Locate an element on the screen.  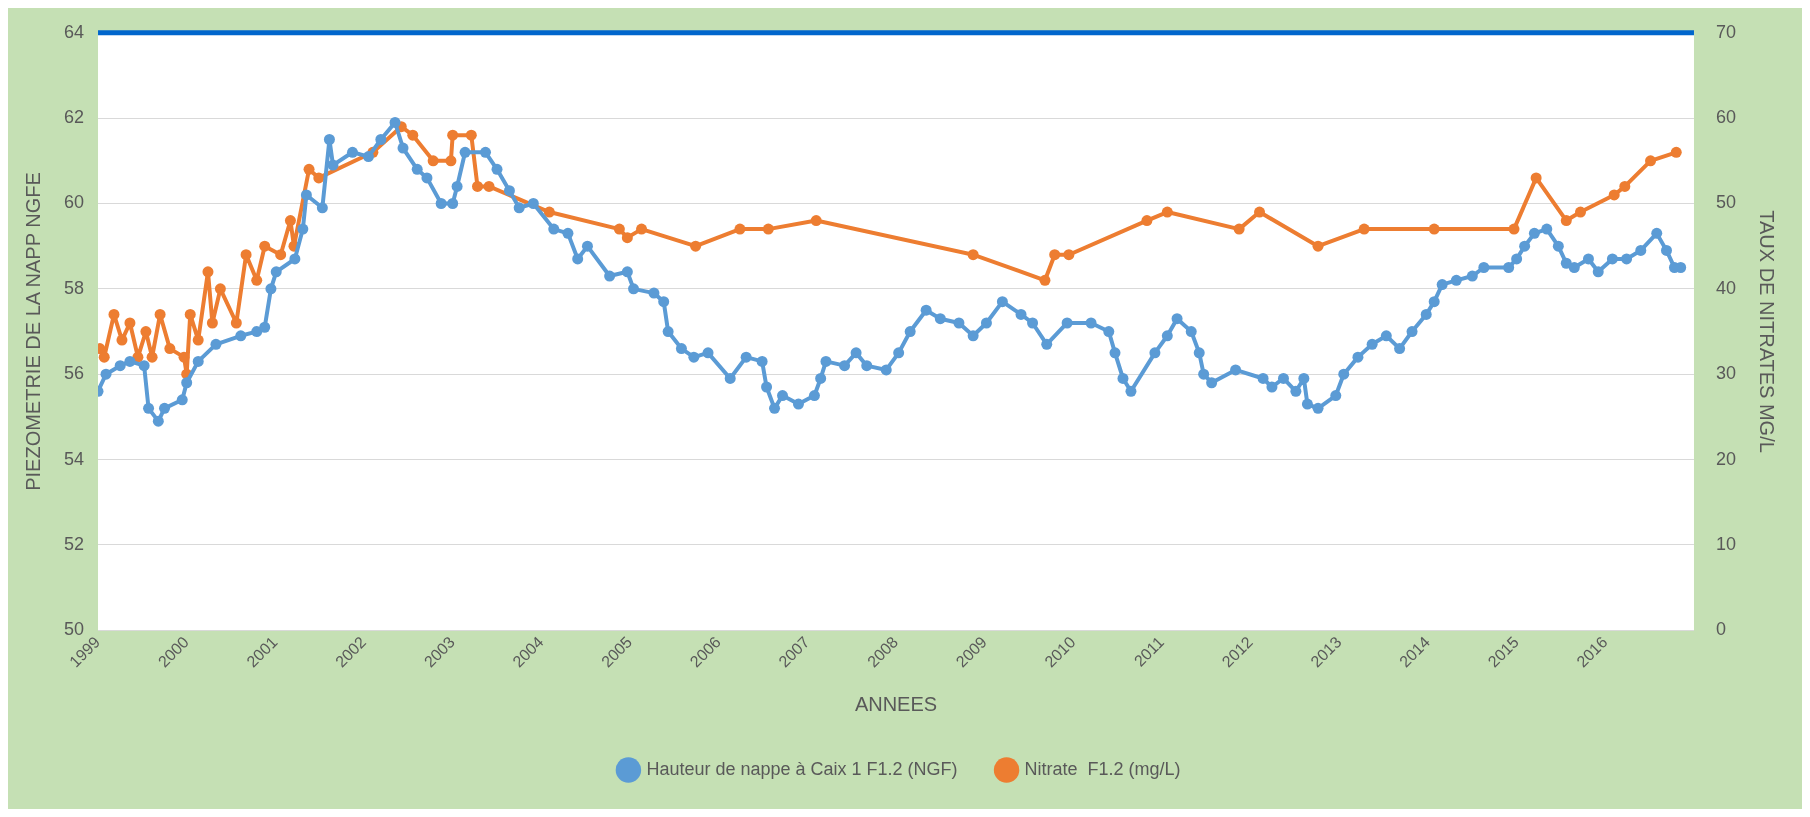
y-tick-label: 60 is located at coordinates (74, 202).